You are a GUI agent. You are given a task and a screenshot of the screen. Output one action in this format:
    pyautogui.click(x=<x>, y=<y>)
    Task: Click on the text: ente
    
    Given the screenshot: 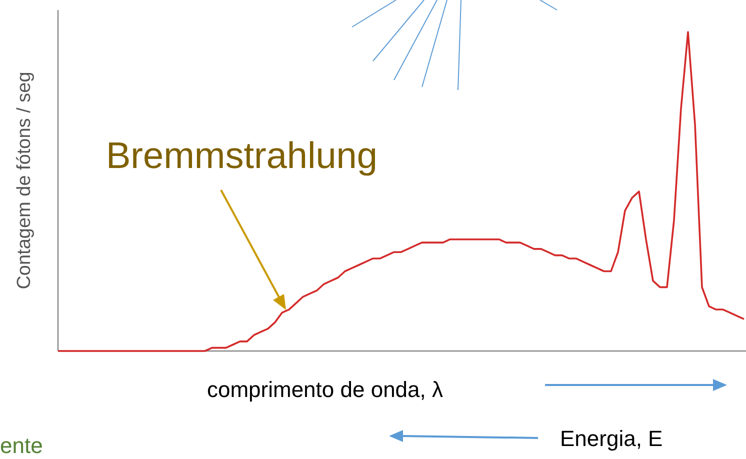 What is the action you would take?
    pyautogui.click(x=21, y=445)
    